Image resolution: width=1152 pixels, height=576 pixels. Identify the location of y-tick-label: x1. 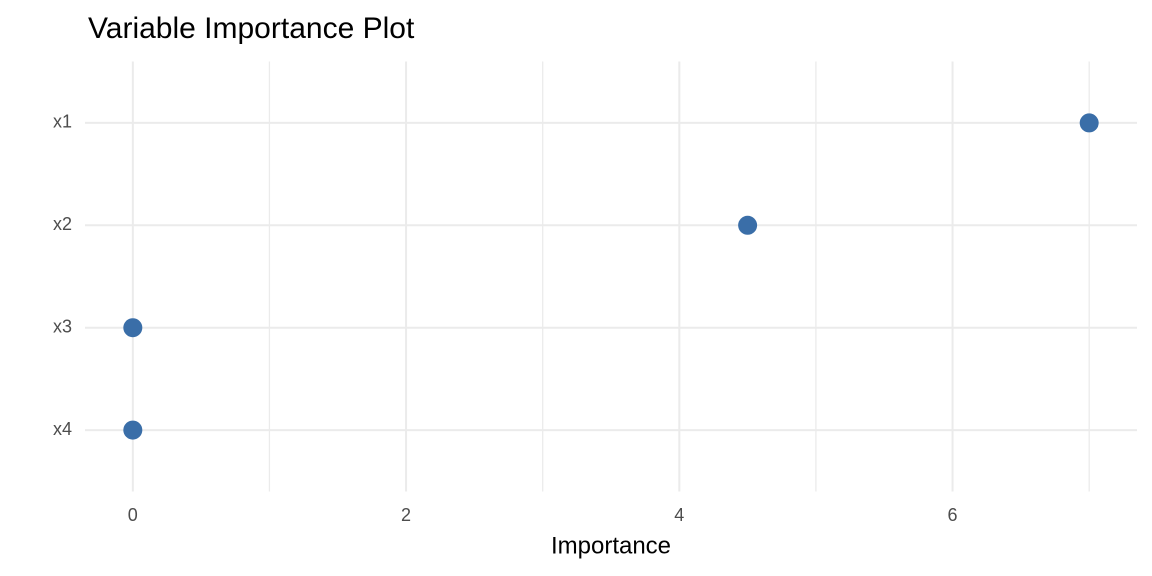
(62, 122).